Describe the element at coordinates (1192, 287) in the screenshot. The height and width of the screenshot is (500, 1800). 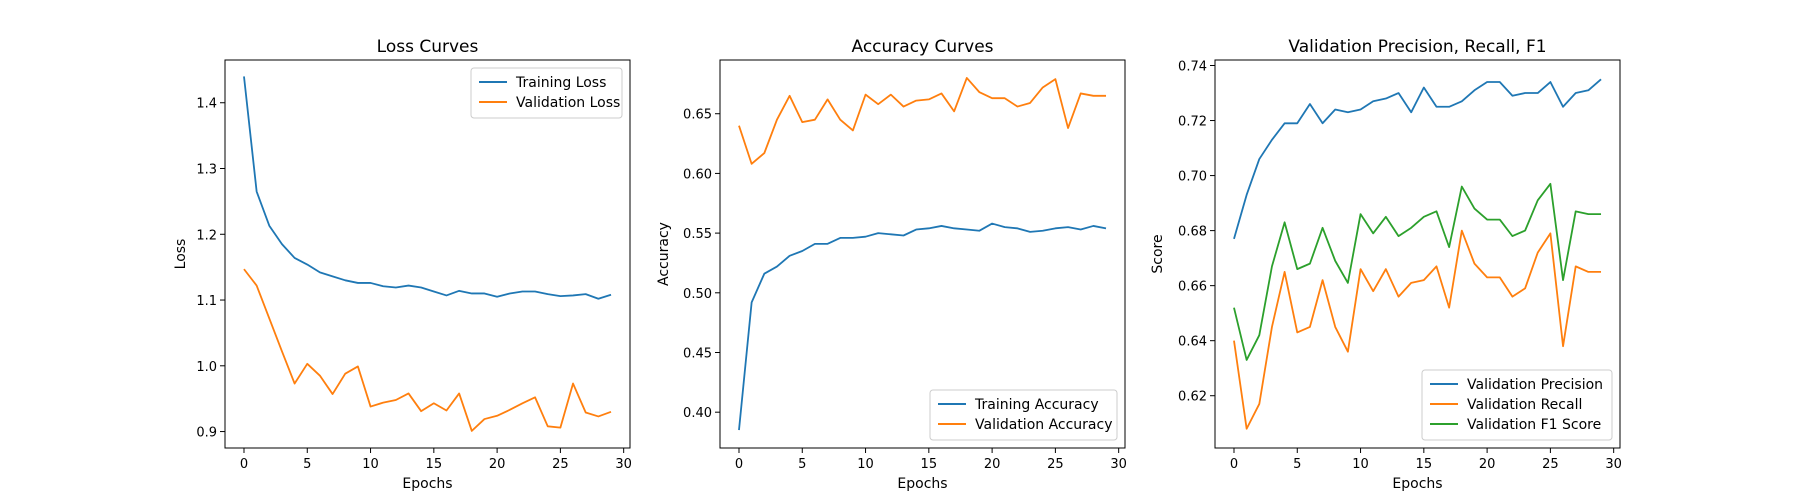
I see `y-tick-label: 0.66` at that location.